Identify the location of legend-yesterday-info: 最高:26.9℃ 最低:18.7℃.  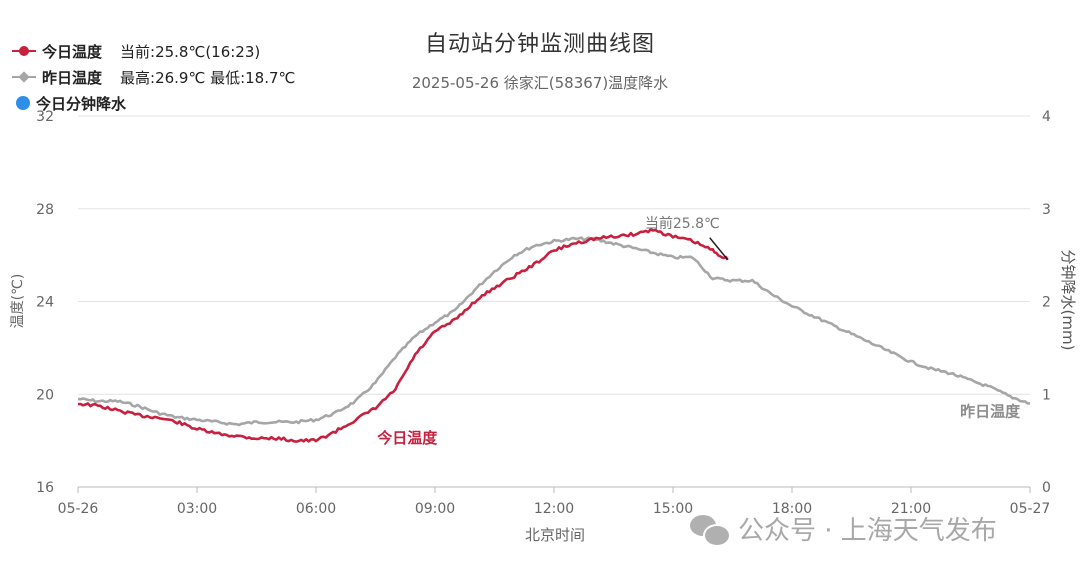
(208, 77).